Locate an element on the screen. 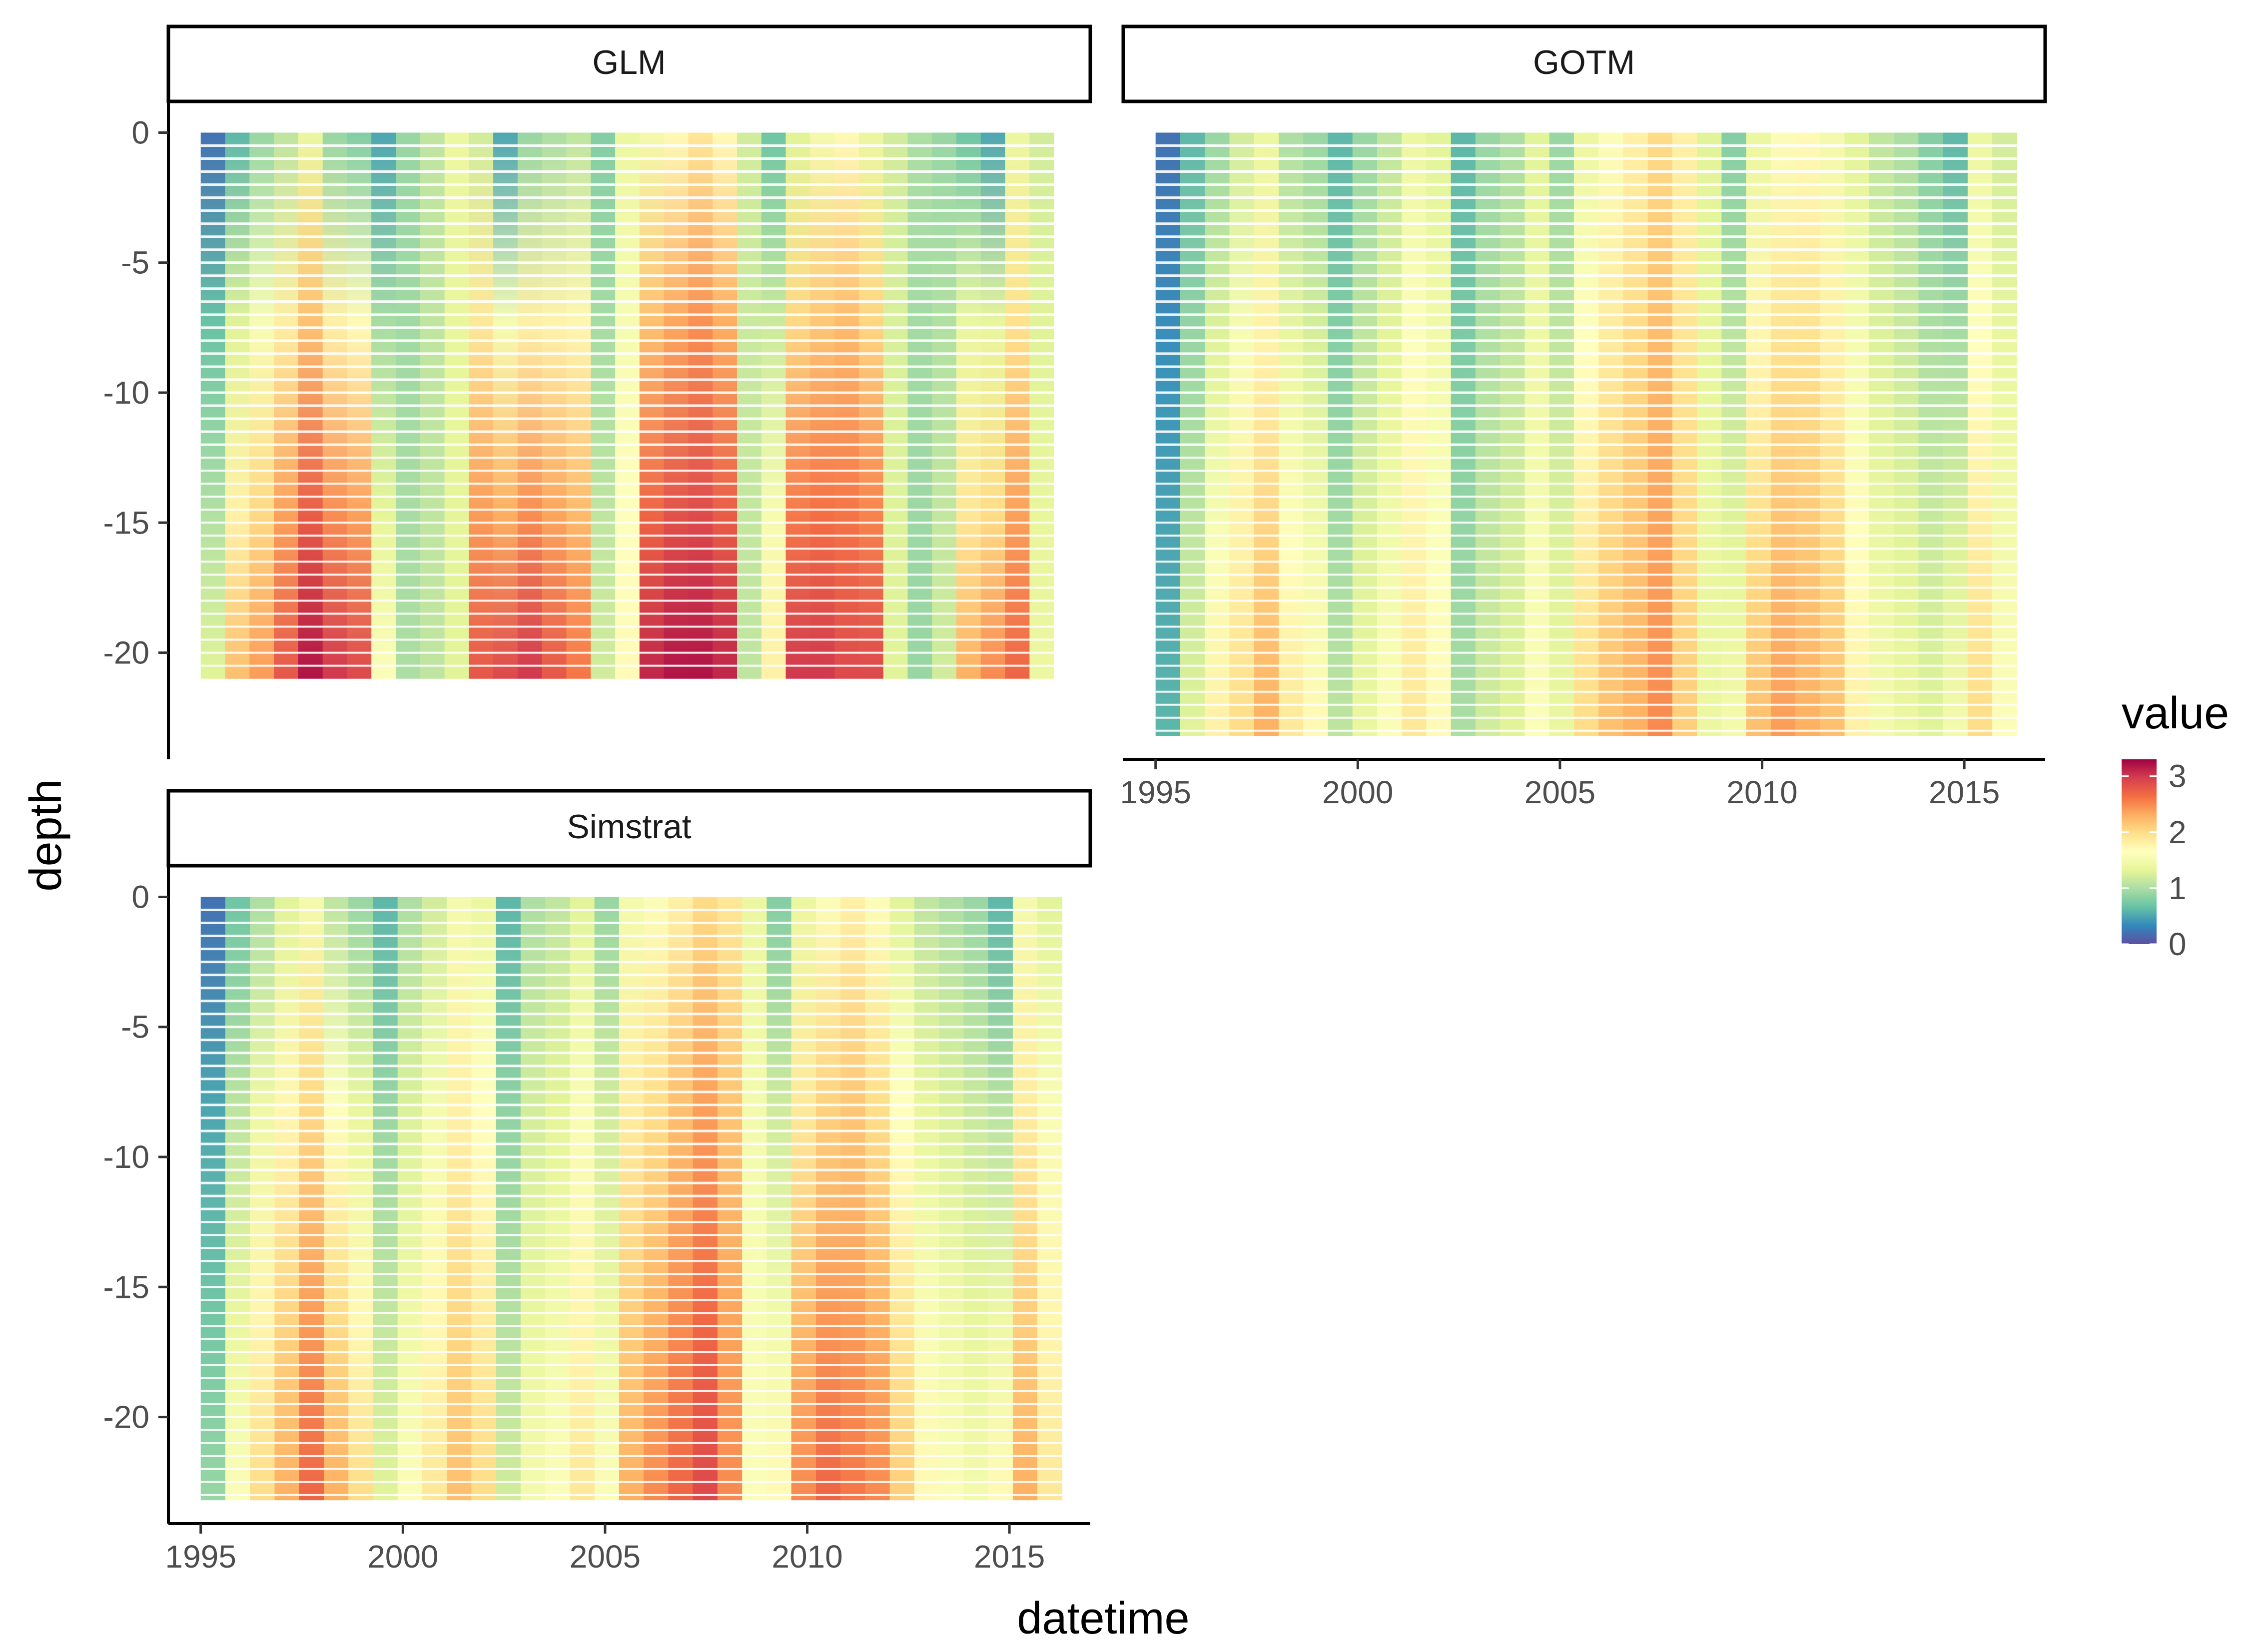  legend: value 3 2 1 0 is located at coordinates (2175, 825).